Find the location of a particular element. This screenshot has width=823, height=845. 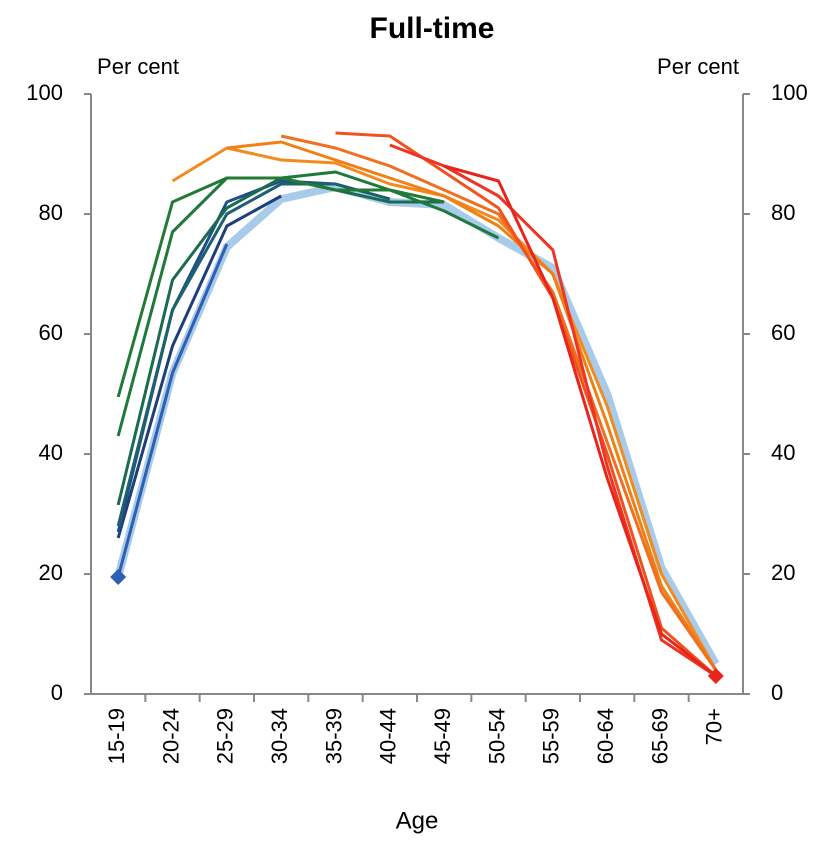

y-tick-label: 60 is located at coordinates (51, 332).